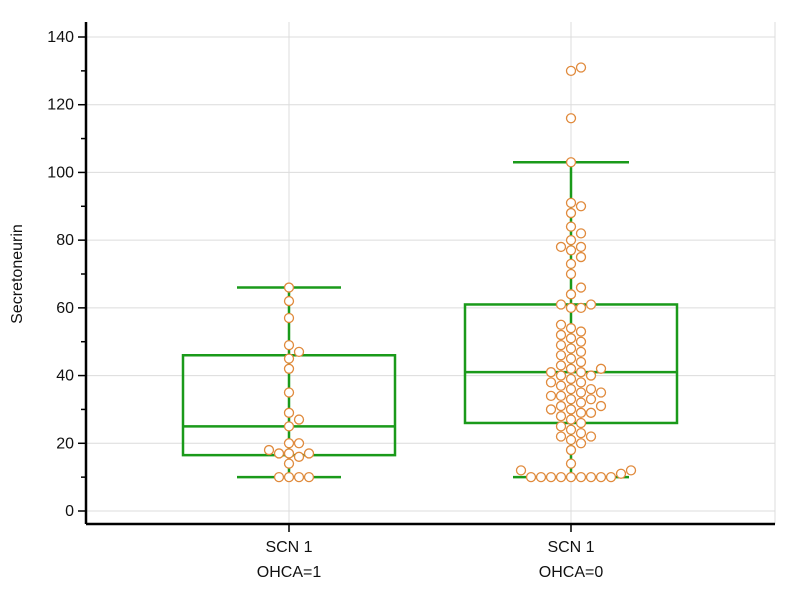 The image size is (800, 589). Describe the element at coordinates (65, 240) in the screenshot. I see `y-tick-label: 80` at that location.